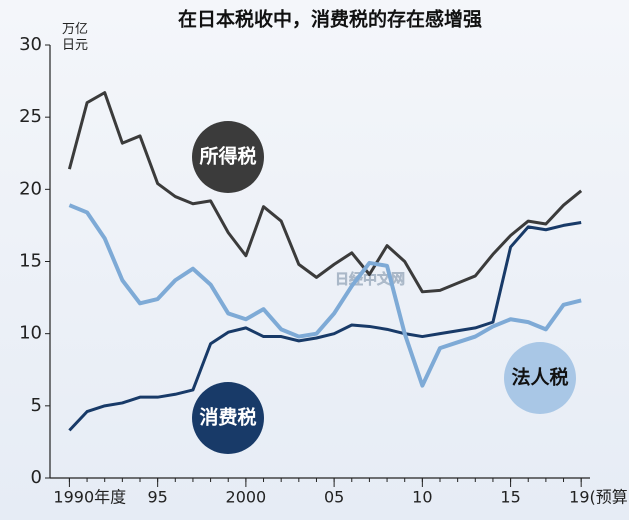 This screenshot has width=629, height=520. I want to click on x-tick-label: 19(预算), so click(599, 497).